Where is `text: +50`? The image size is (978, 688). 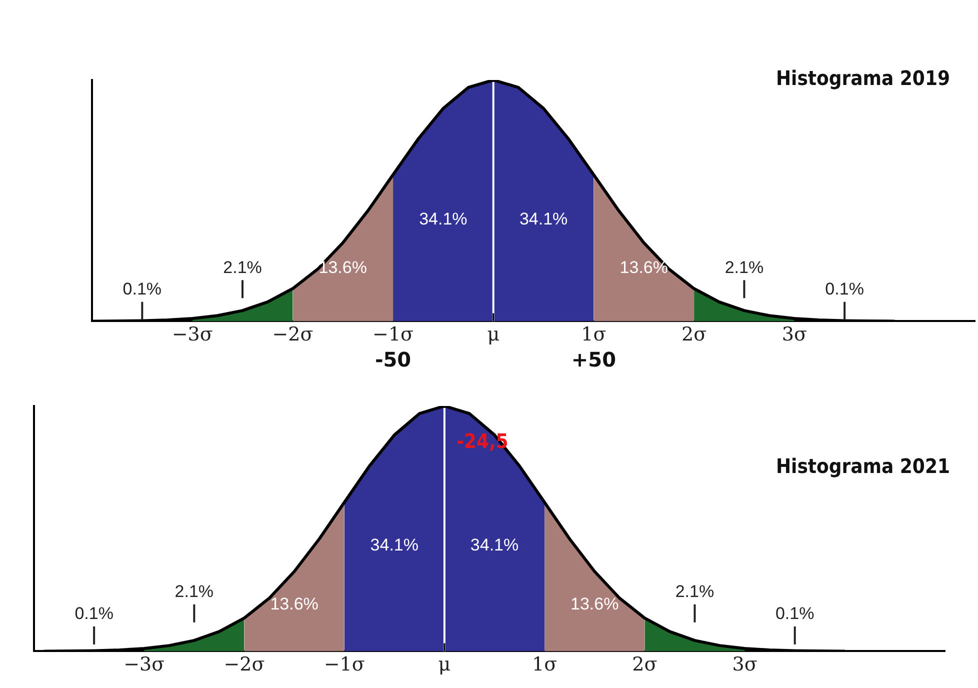 text: +50 is located at coordinates (593, 359).